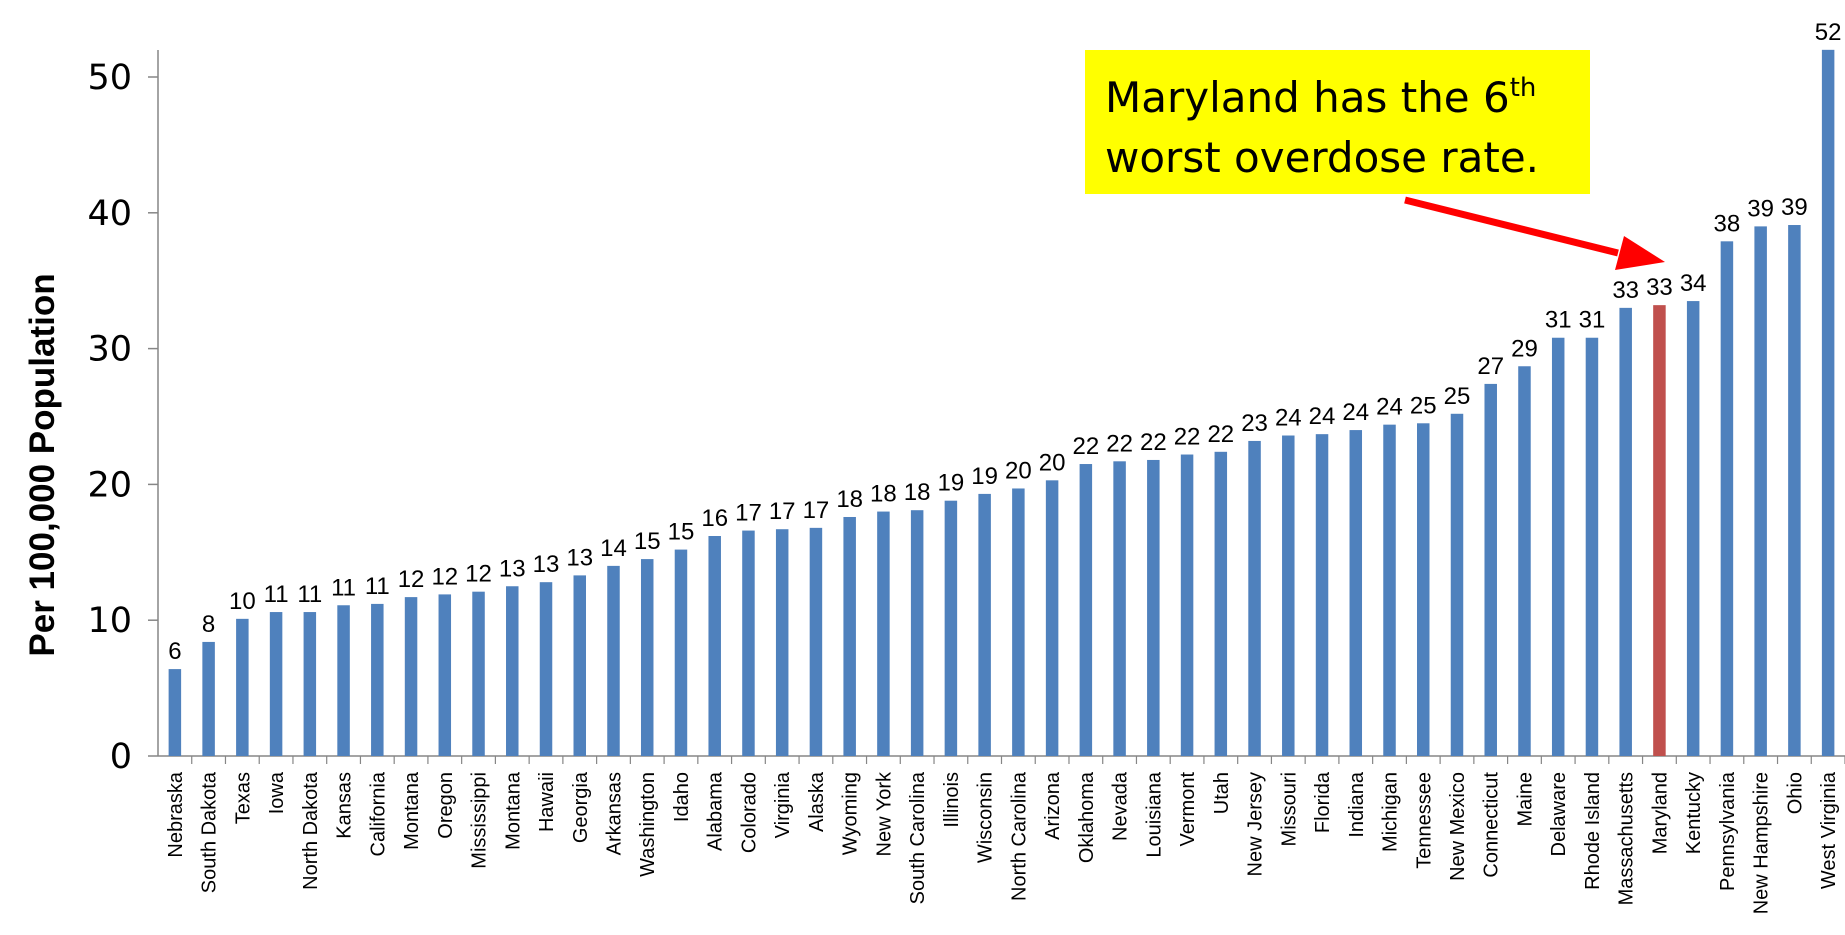 Image resolution: width=1845 pixels, height=935 pixels. I want to click on x-tick-label: West Virginia, so click(1829, 830).